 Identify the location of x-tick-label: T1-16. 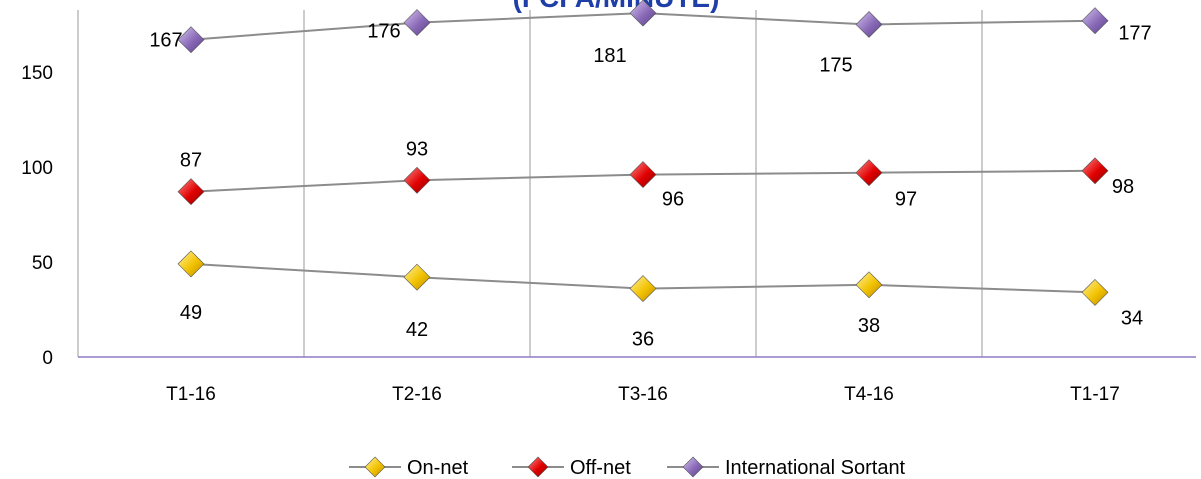
(191, 394).